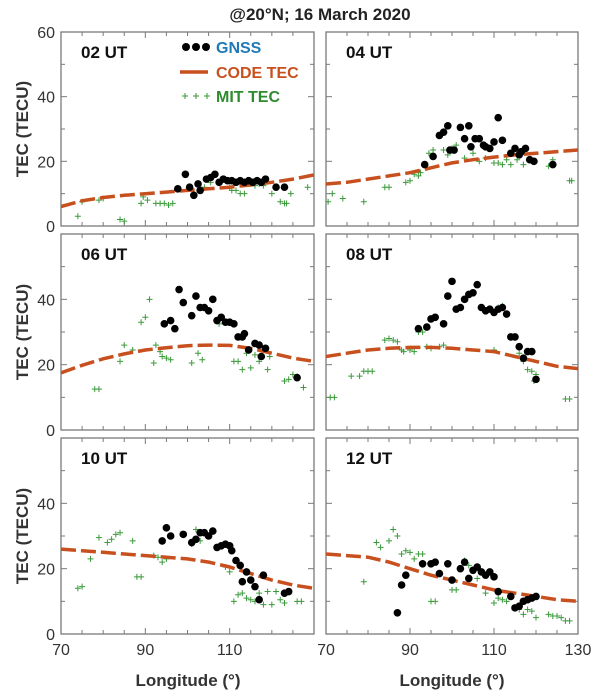  I want to click on code-tec-line, so click(452, 358).